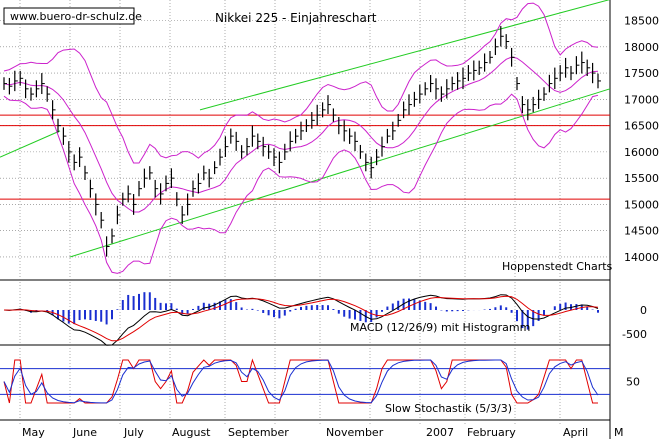  Describe the element at coordinates (634, 334) in the screenshot. I see `macd-tick-label: -500` at that location.